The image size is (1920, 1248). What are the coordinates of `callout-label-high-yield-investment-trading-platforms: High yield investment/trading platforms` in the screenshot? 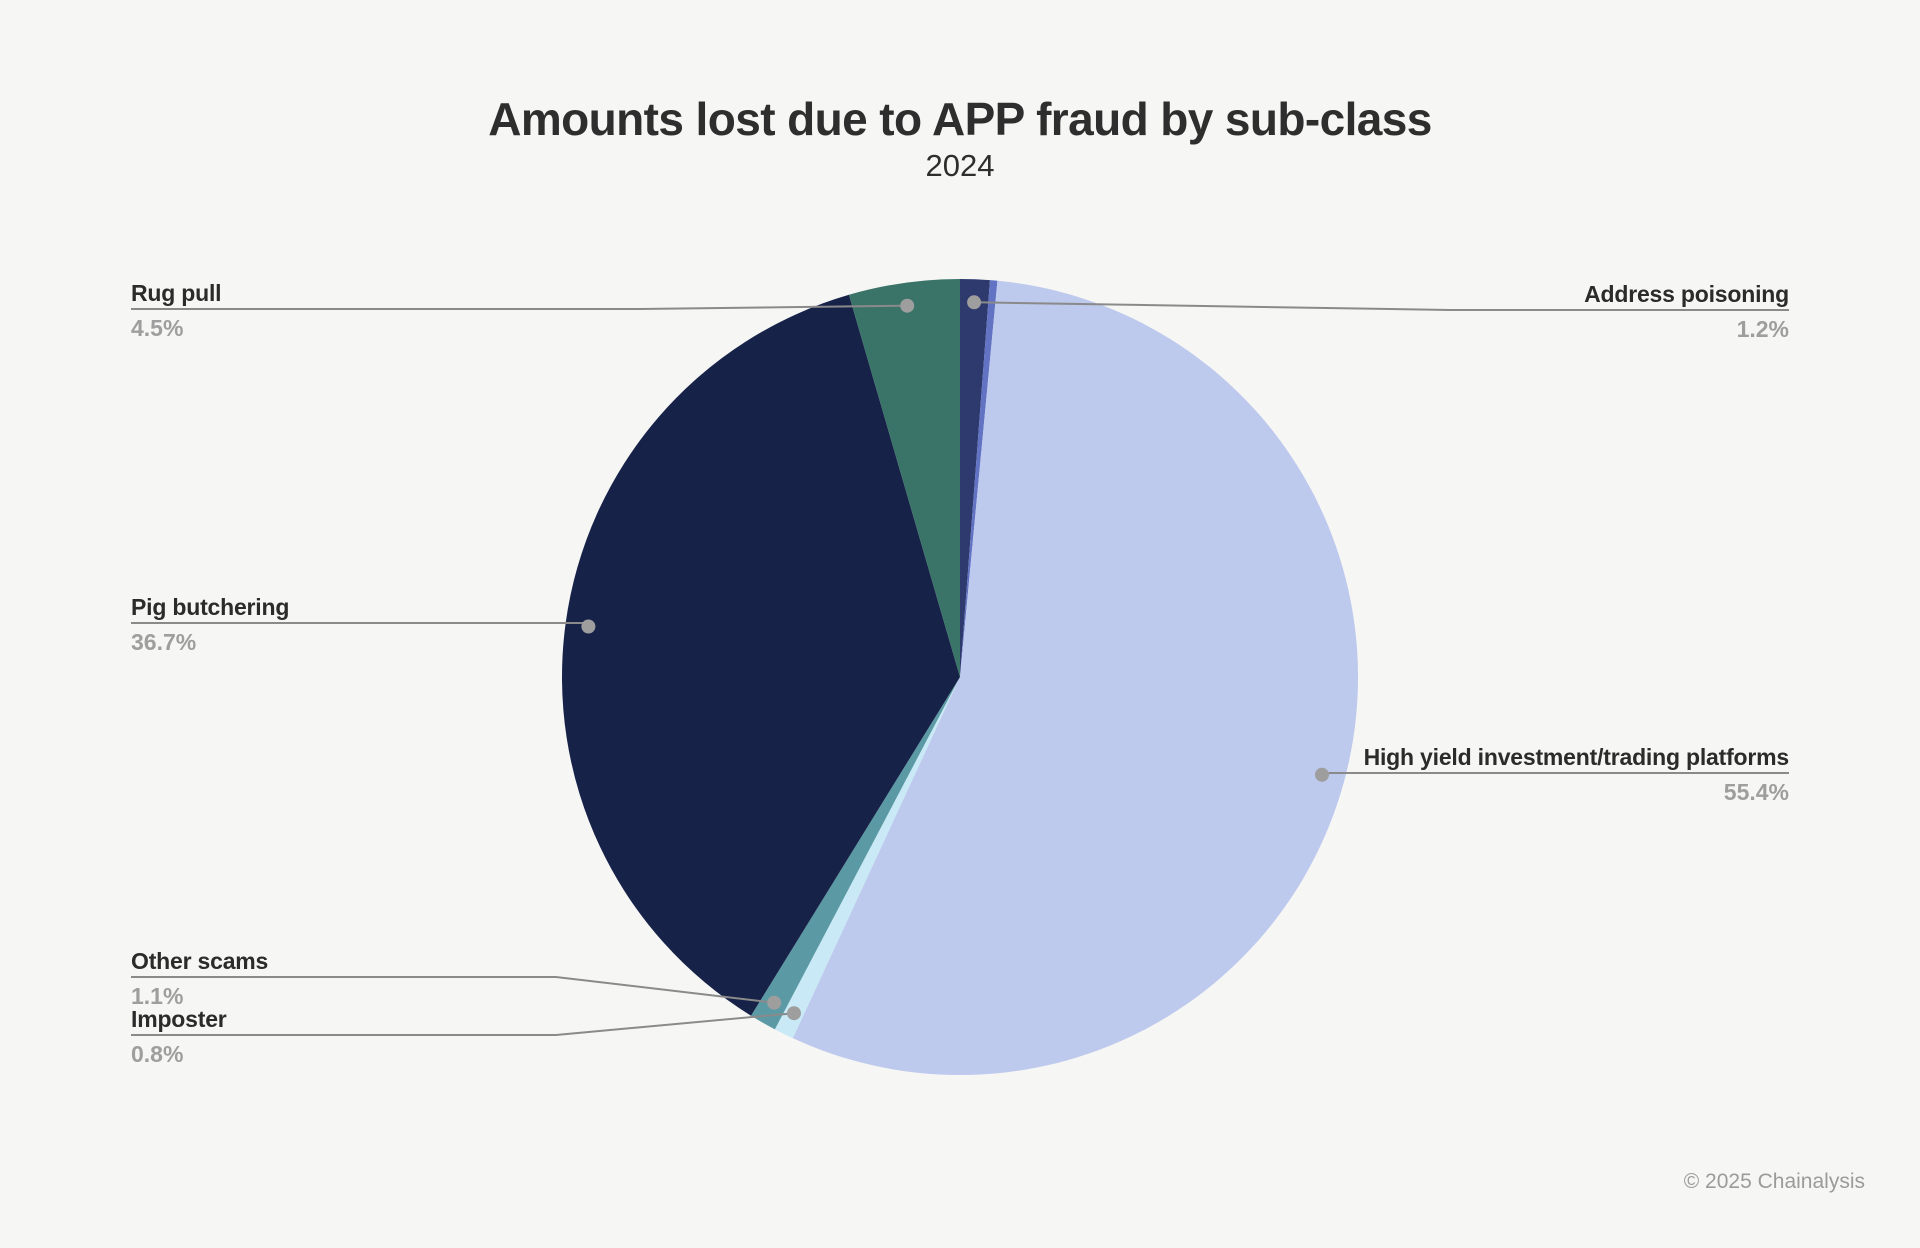 It's located at (1576, 757).